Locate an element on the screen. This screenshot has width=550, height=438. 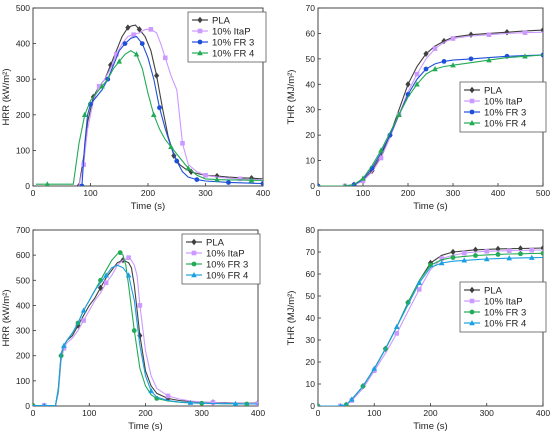
y-tick-label: 30 is located at coordinates (311, 340).